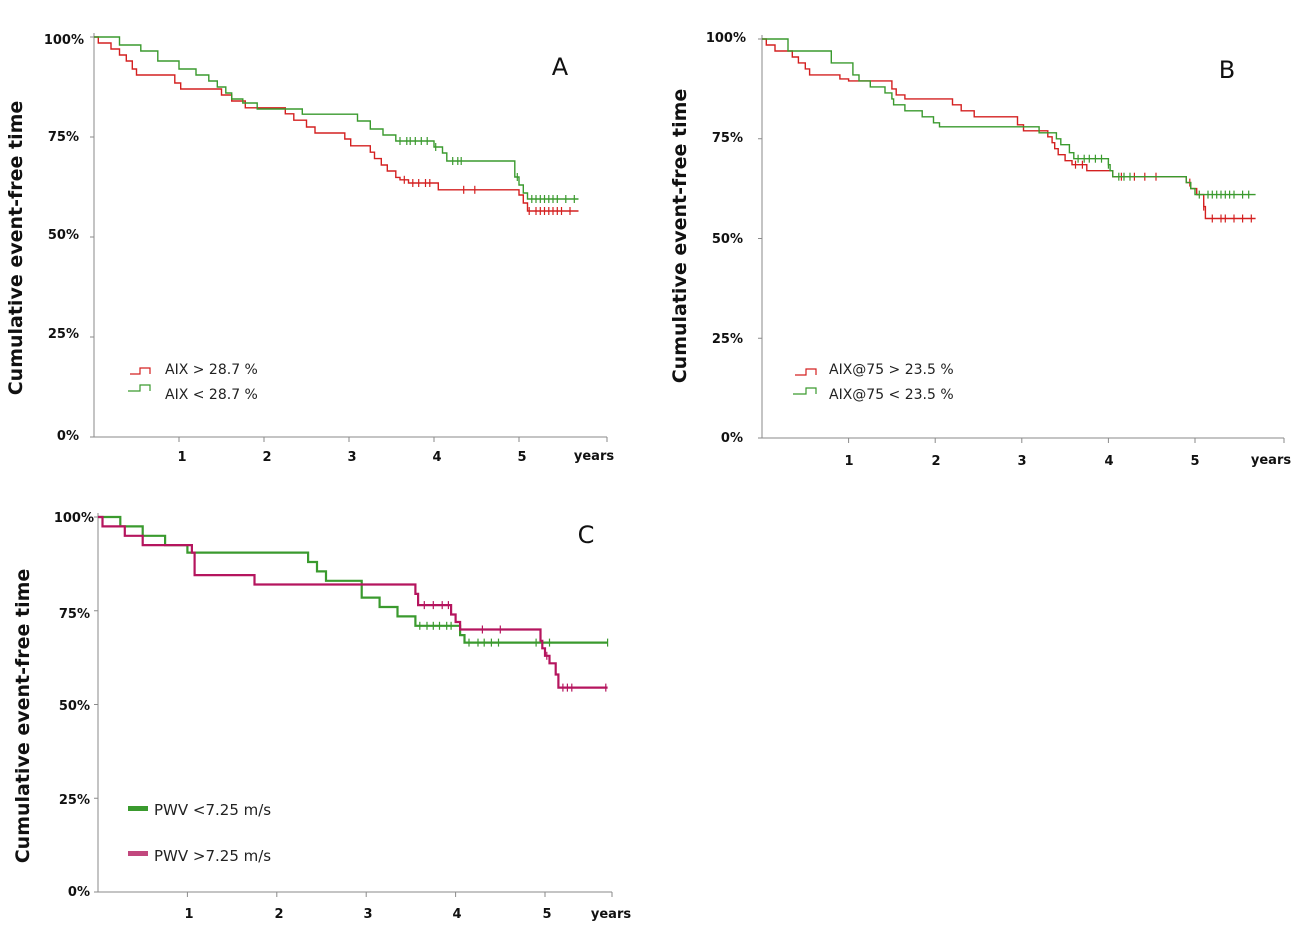  What do you see at coordinates (199, 833) in the screenshot?
I see `panel-c-legend: PWV <7.25 m/s PWV >7.25 m/s` at bounding box center [199, 833].